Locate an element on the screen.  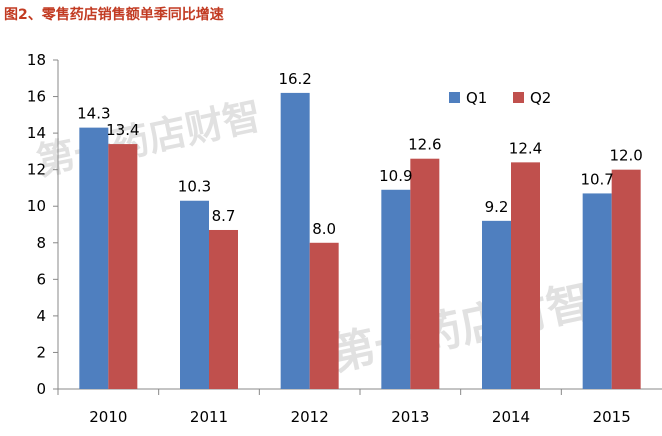
y-tick-label: 14 is located at coordinates (36, 133).